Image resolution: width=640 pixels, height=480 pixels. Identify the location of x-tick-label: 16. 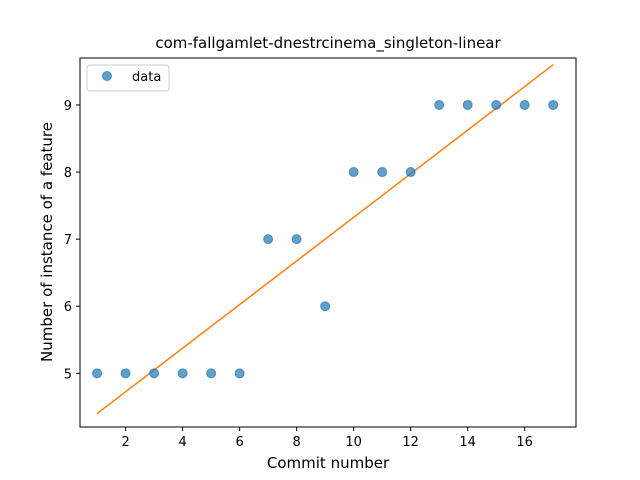
(524, 442).